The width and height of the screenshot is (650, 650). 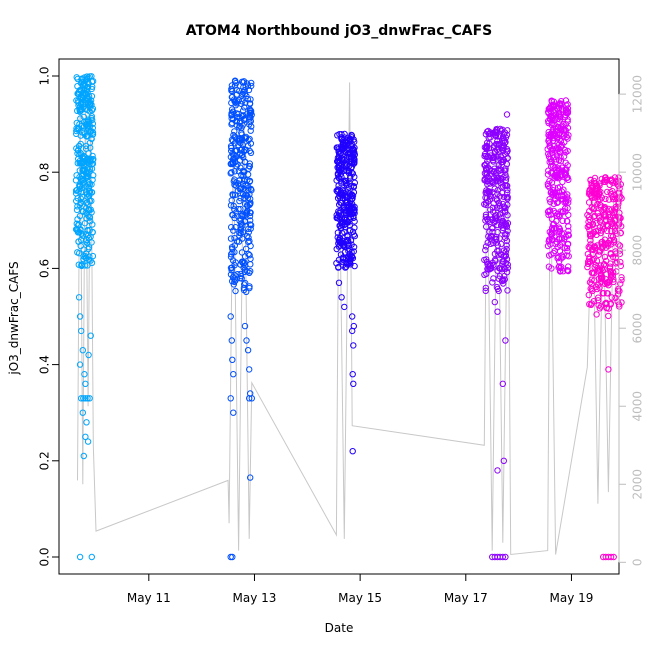 I want to click on y-tick-label: 0.4, so click(x=45, y=364).